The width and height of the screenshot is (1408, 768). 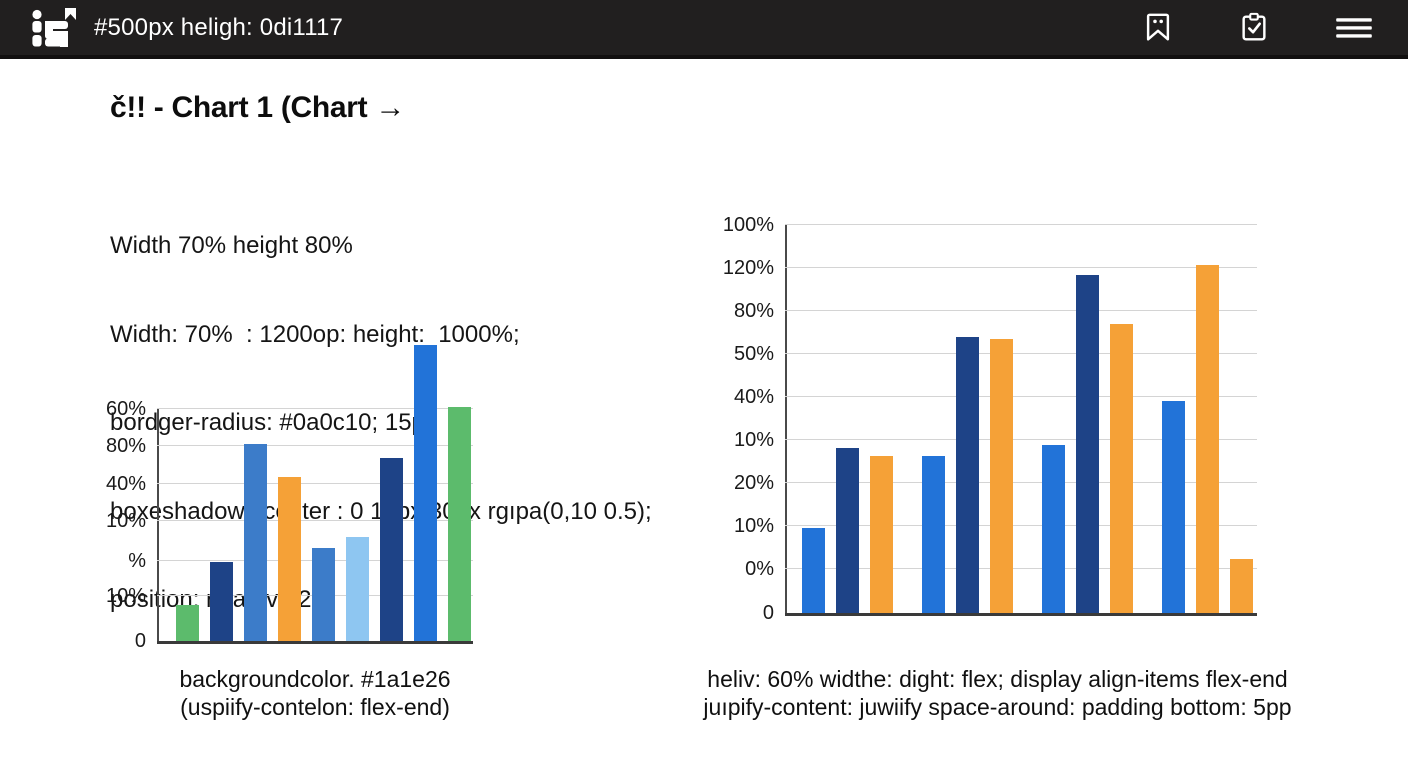 What do you see at coordinates (315, 679) in the screenshot?
I see `caption-line: backgroundcolor. #1a1e26` at bounding box center [315, 679].